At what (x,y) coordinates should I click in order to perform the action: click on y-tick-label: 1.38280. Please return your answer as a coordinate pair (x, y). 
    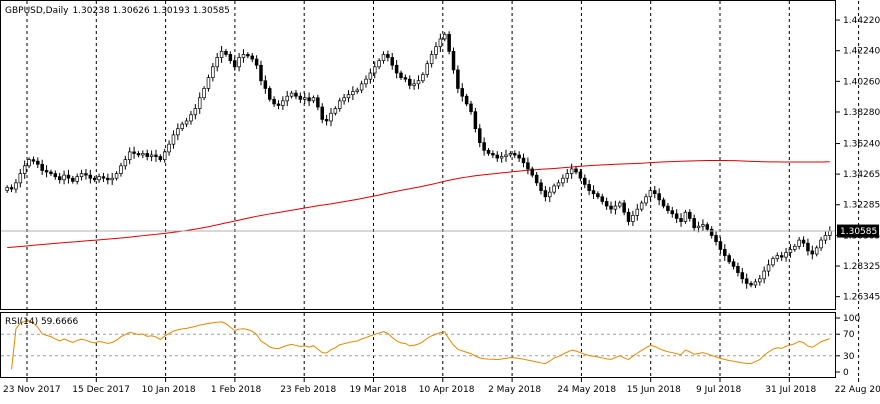
    Looking at the image, I should click on (861, 113).